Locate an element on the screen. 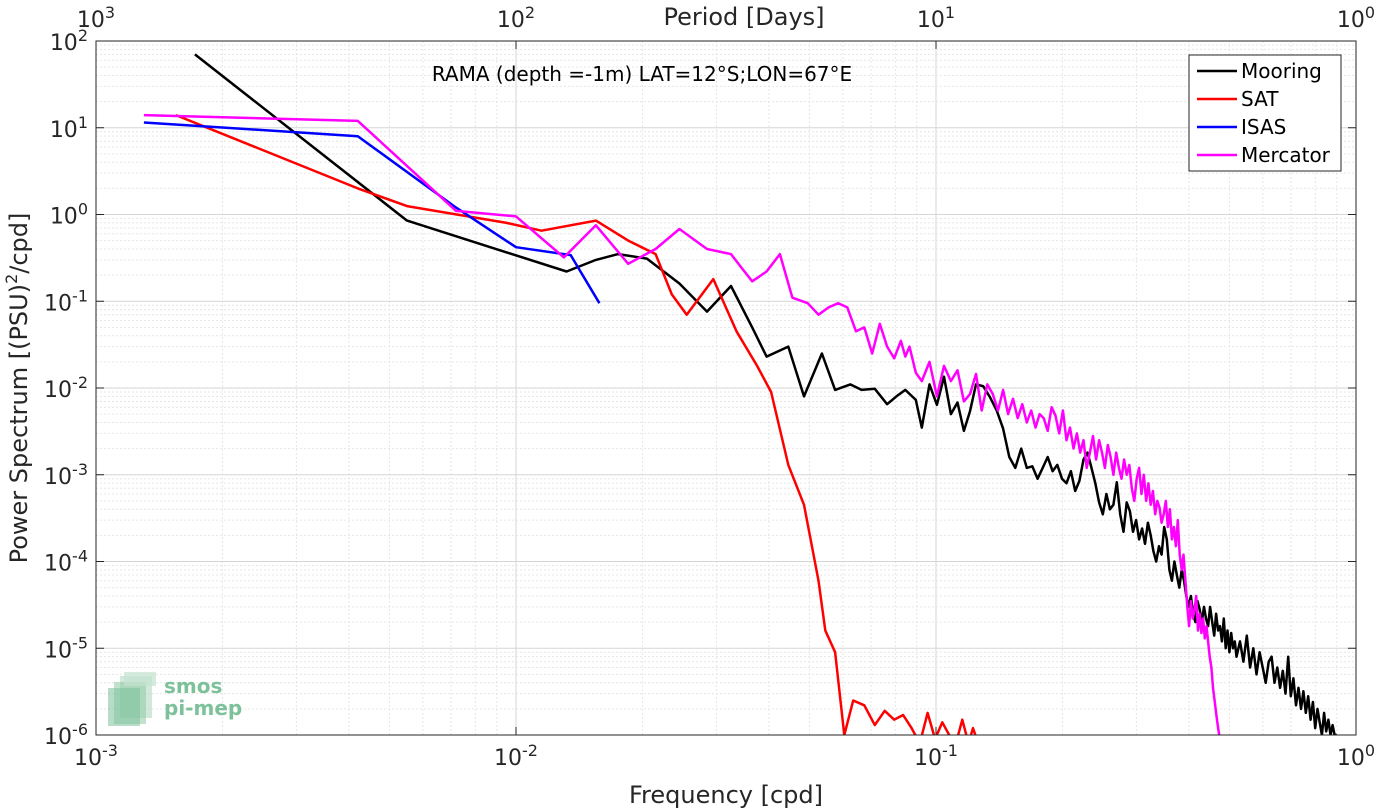 The height and width of the screenshot is (809, 1377). series-line-isas is located at coordinates (372, 212).